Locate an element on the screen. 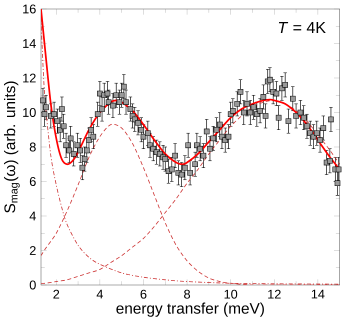 The height and width of the screenshot is (324, 345). y-tick-label: 10 is located at coordinates (29, 112).